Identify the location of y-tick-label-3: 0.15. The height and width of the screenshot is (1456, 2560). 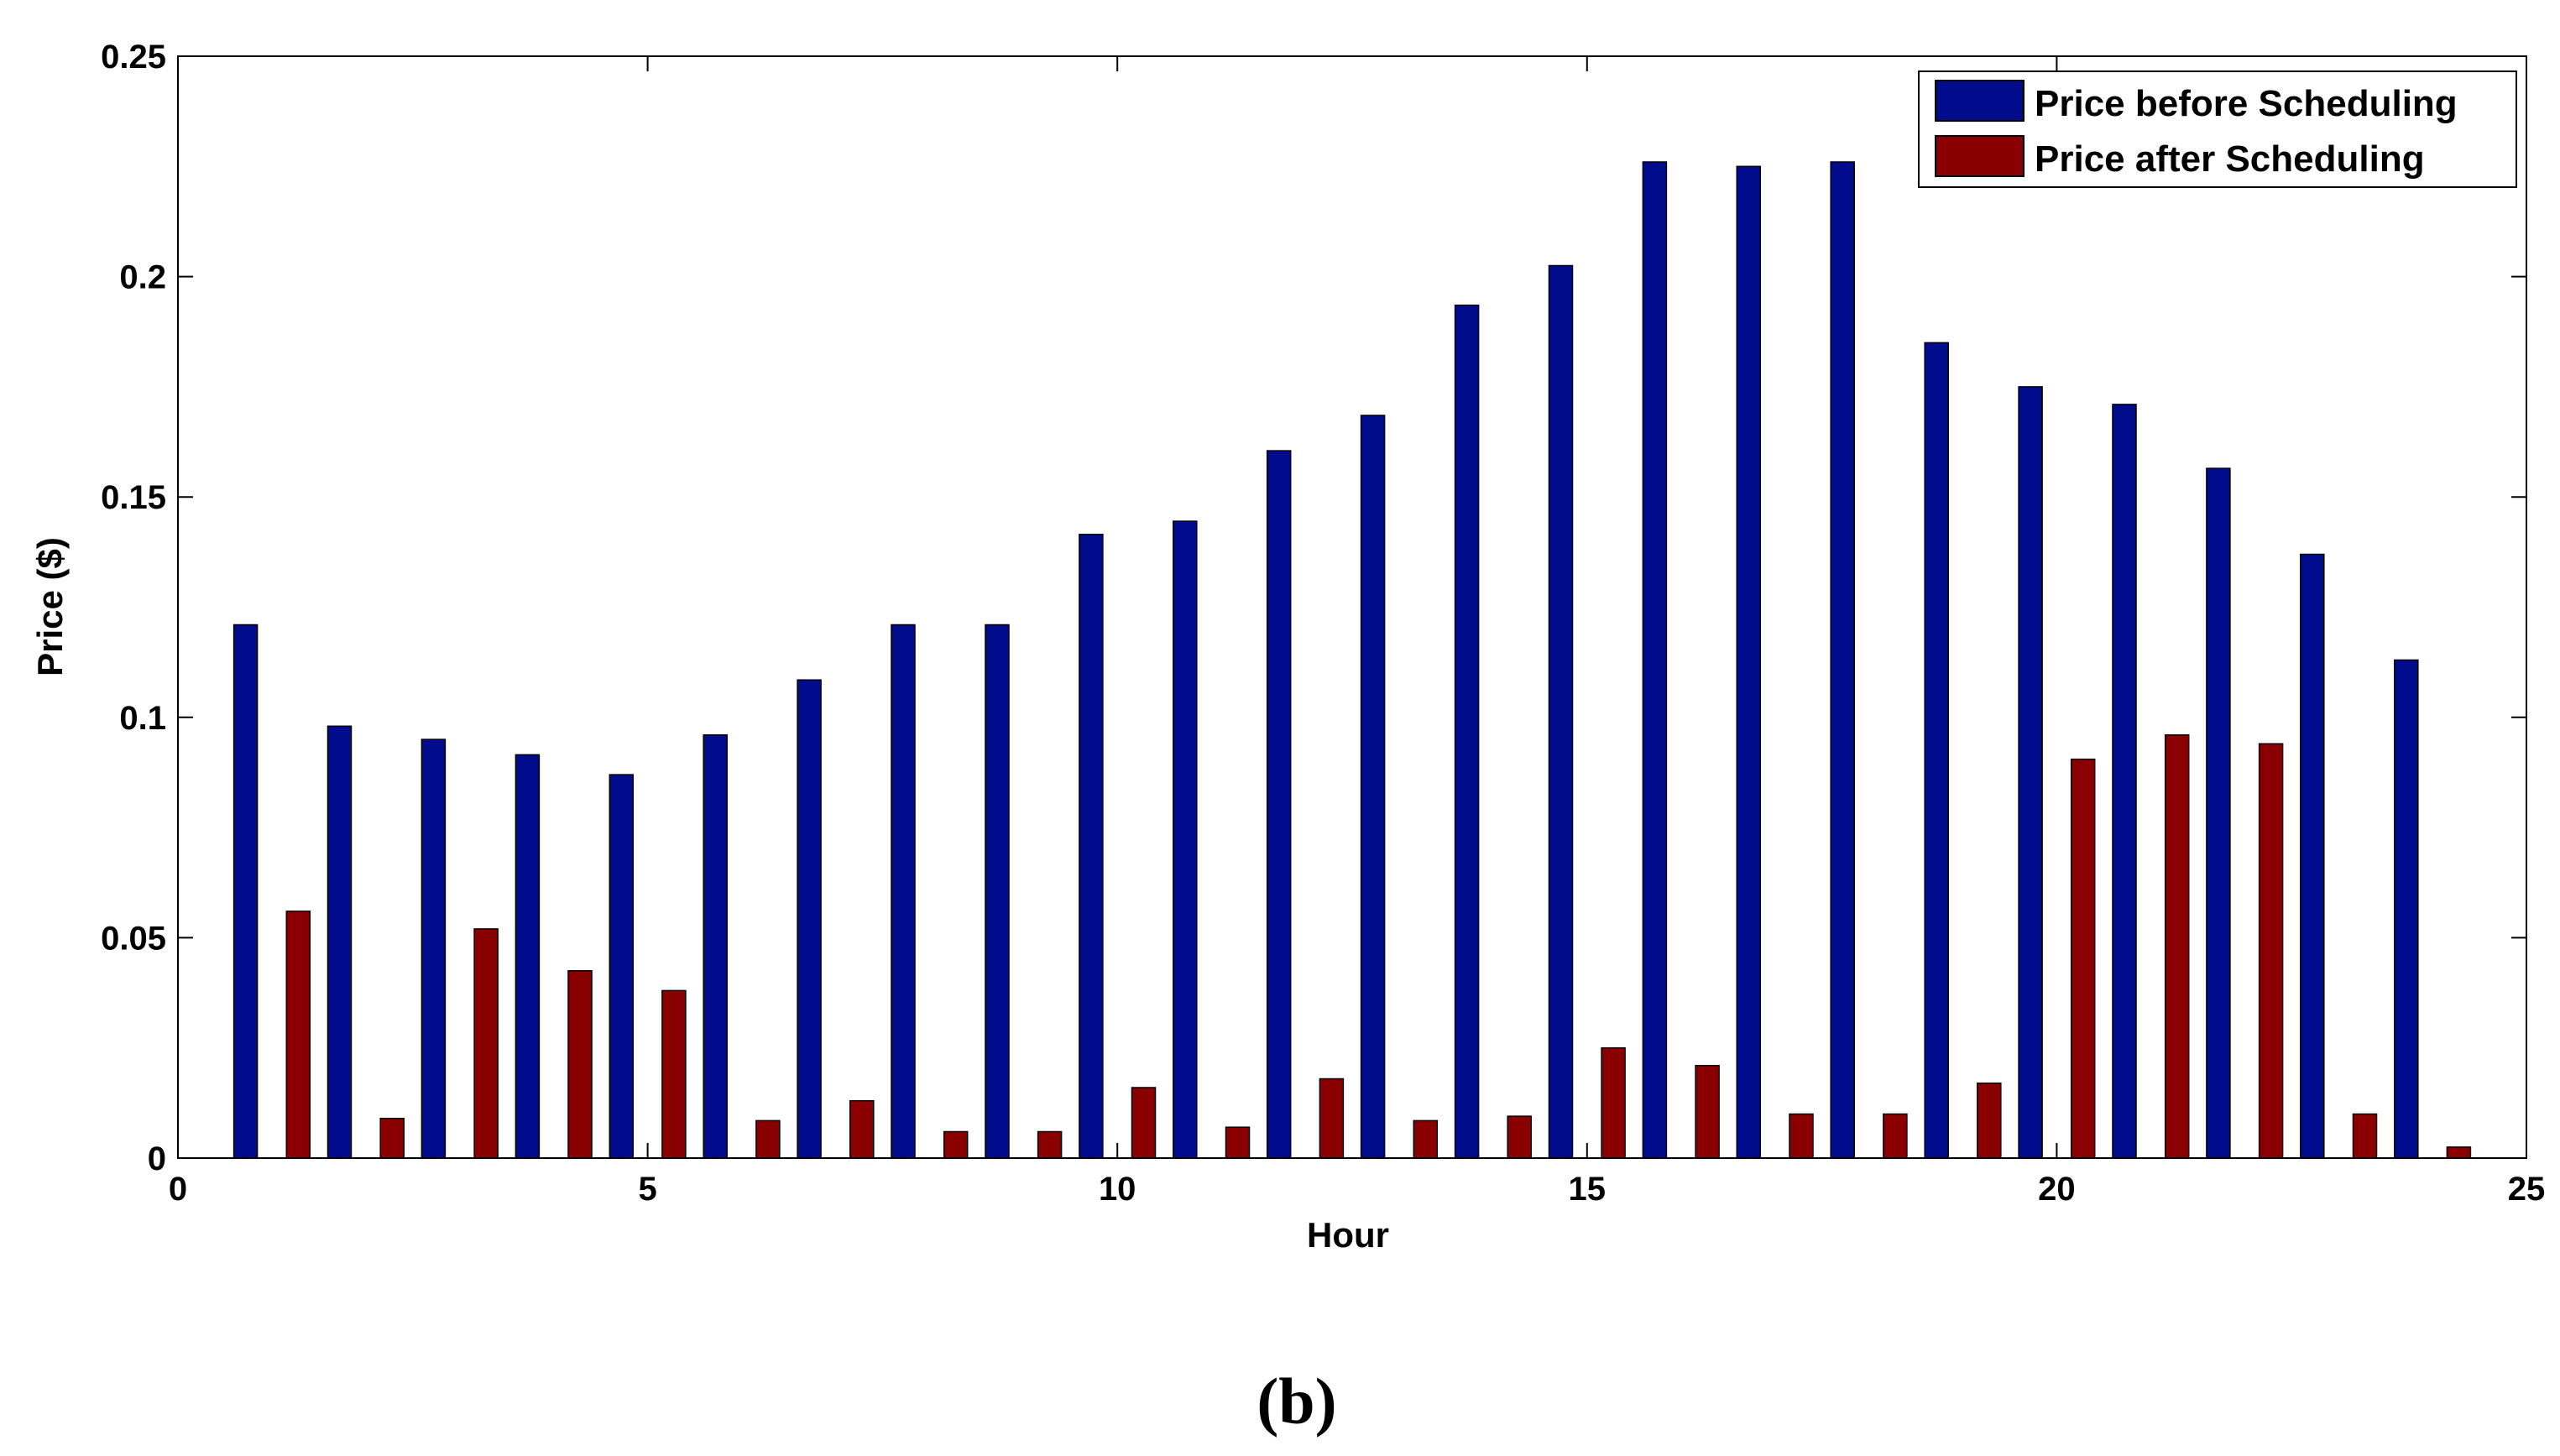
(133, 497).